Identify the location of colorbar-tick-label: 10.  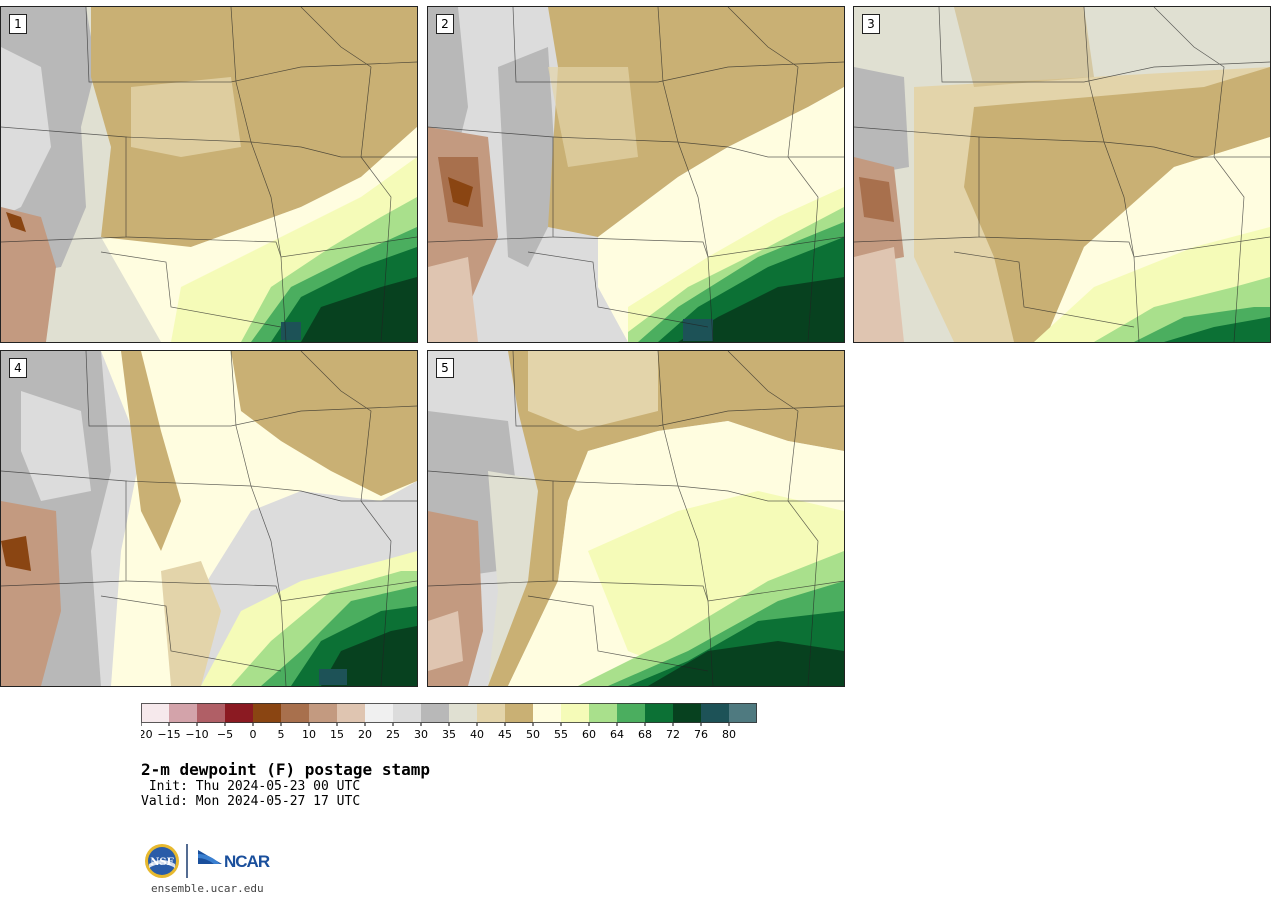
(309, 734).